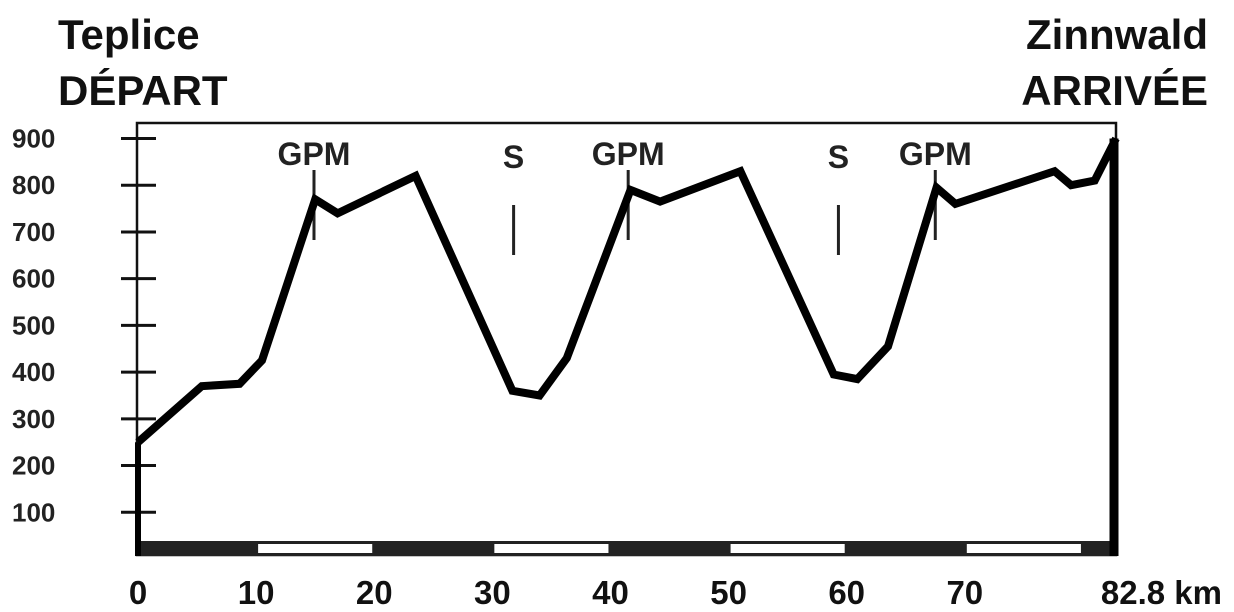 Image resolution: width=1234 pixels, height=612 pixels. What do you see at coordinates (1114, 90) in the screenshot?
I see `end-label: ARRIVÉE` at bounding box center [1114, 90].